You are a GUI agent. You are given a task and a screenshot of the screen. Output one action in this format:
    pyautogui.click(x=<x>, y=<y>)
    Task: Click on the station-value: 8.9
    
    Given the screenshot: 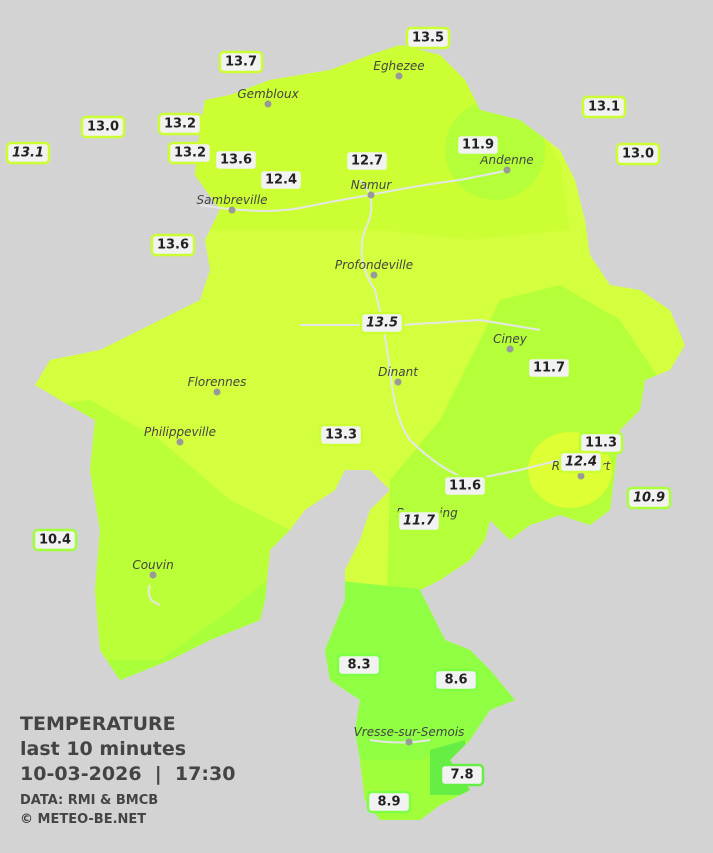 What is the action you would take?
    pyautogui.click(x=388, y=802)
    